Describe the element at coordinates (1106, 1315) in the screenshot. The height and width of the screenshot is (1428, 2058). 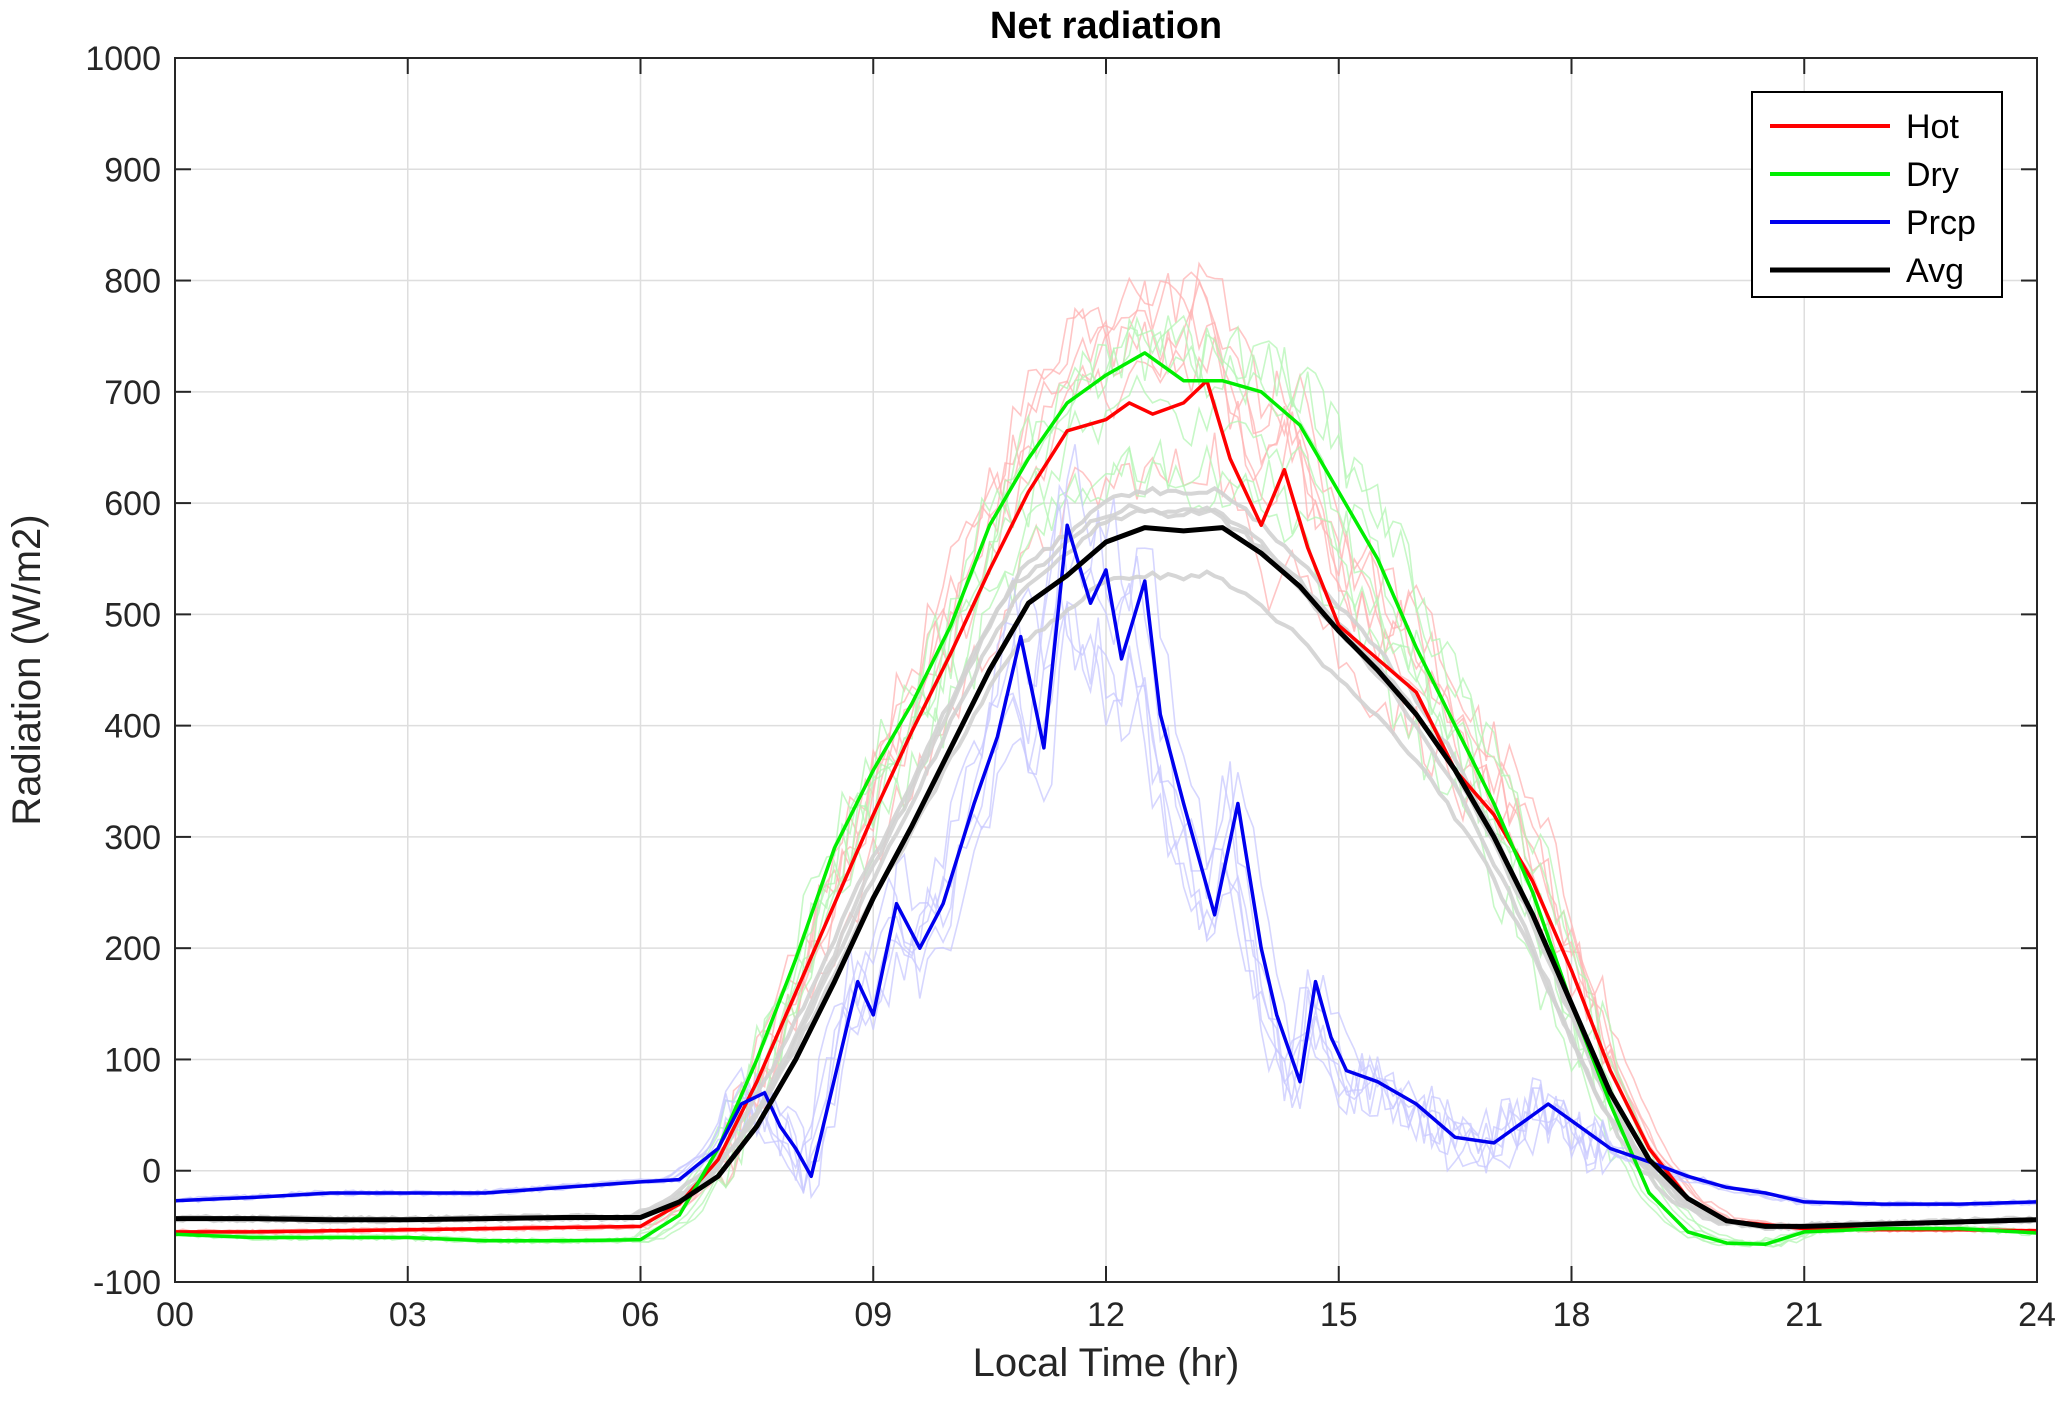
I see `x-tick-label: 12` at that location.